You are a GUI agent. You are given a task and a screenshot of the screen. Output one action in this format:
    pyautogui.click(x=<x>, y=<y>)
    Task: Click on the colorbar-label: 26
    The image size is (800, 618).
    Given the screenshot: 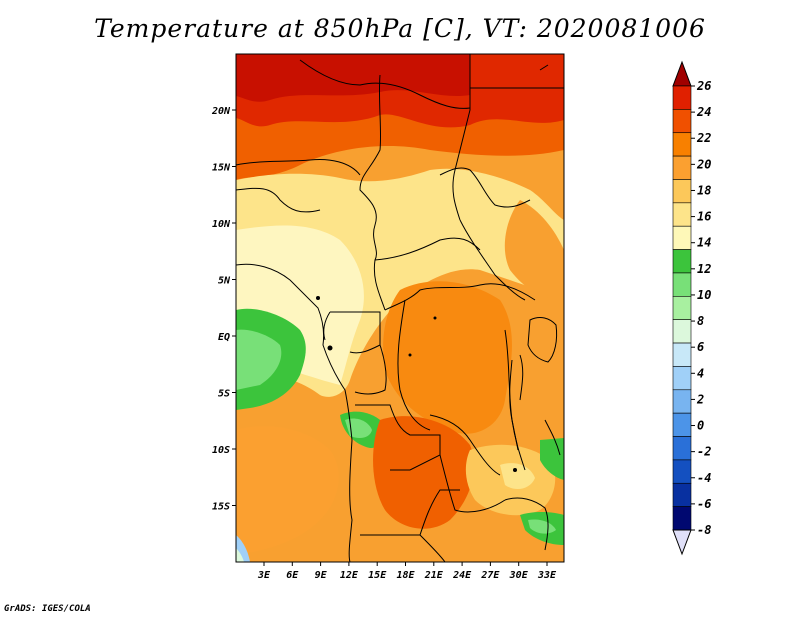 What is the action you would take?
    pyautogui.click(x=703, y=86)
    